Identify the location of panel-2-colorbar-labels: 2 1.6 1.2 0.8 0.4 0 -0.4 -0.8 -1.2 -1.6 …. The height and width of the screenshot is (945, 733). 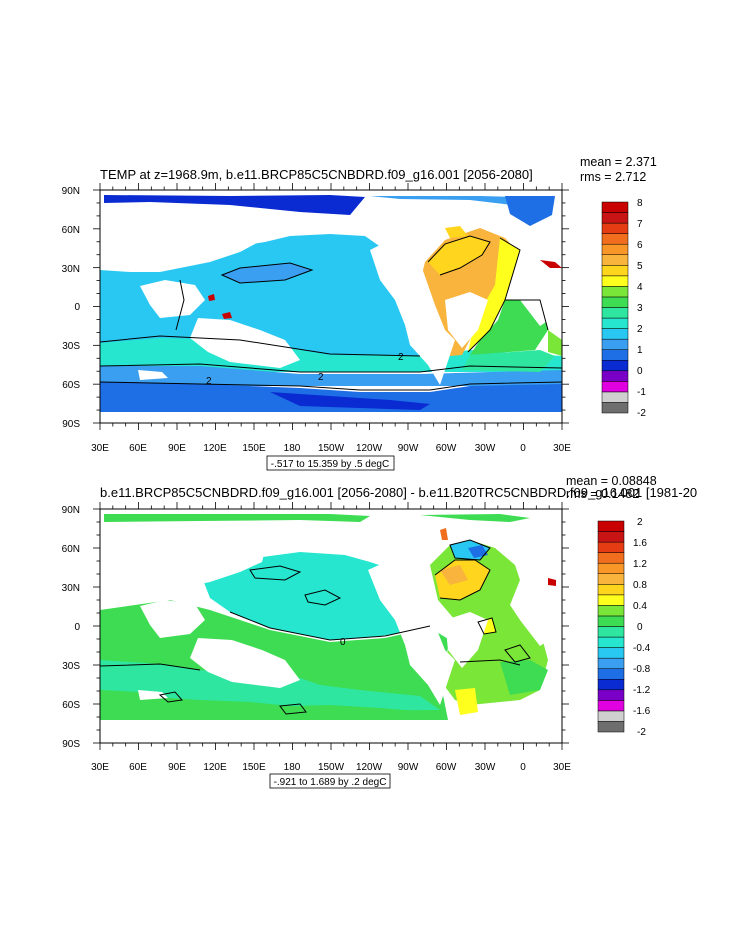
(642, 627).